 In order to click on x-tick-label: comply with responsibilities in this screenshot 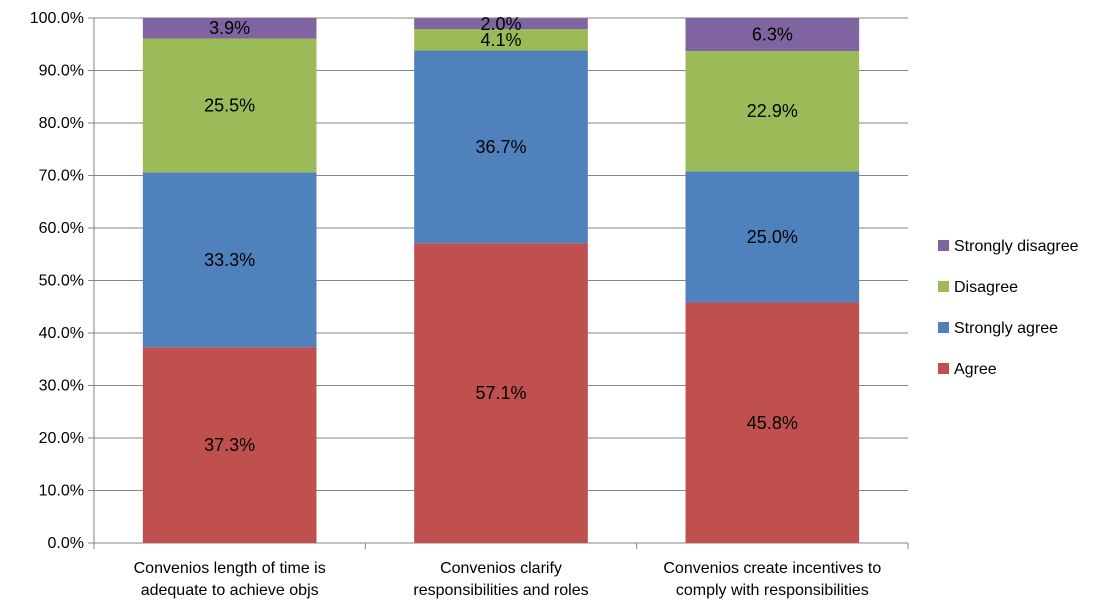, I will do `click(772, 590)`.